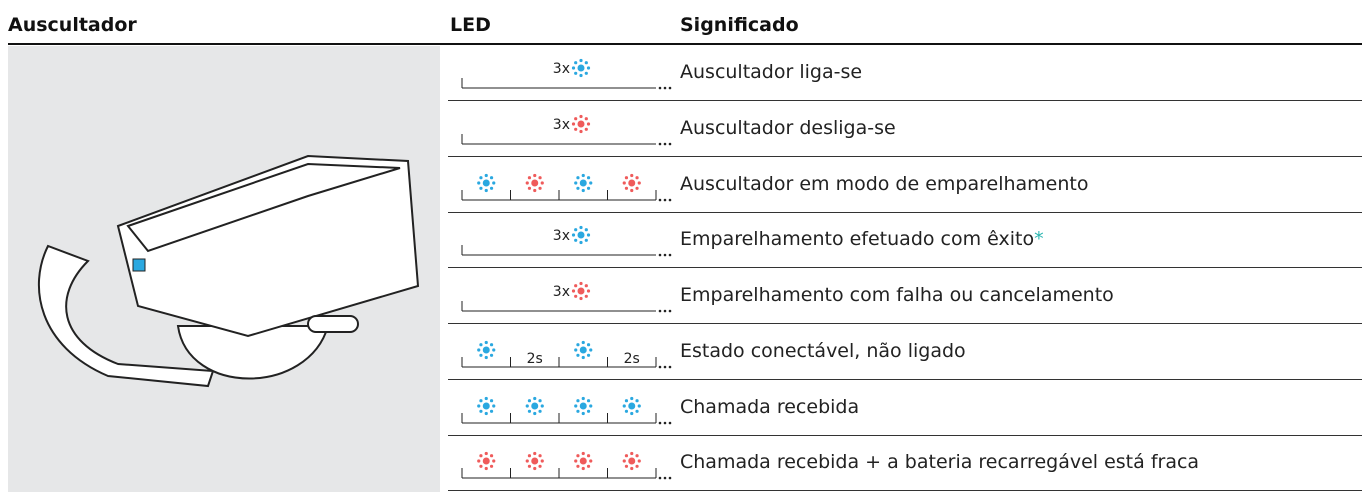  I want to click on meaning: Auscultador desliga-se, so click(788, 128).